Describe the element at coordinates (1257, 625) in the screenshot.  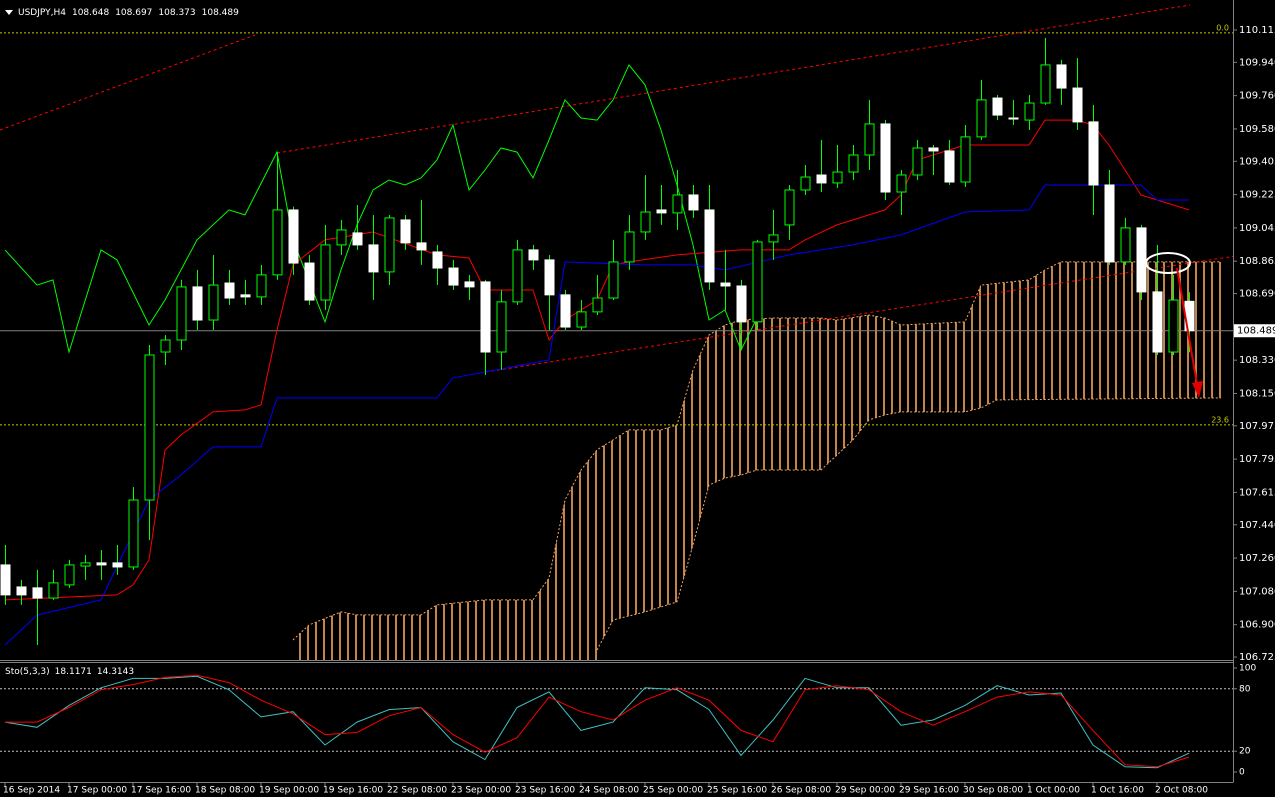
I see `y-tick-label: 106.900` at that location.